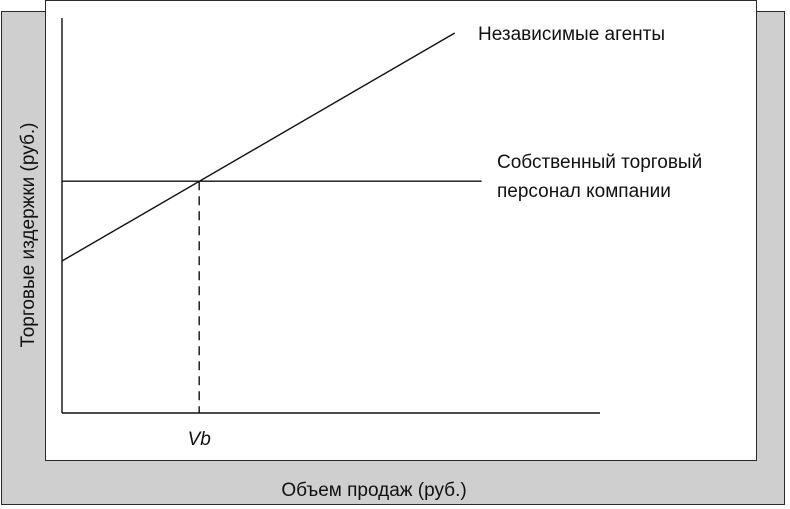 Image resolution: width=790 pixels, height=509 pixels. I want to click on series-label-independent-agents: Независимые агенты, so click(571, 34).